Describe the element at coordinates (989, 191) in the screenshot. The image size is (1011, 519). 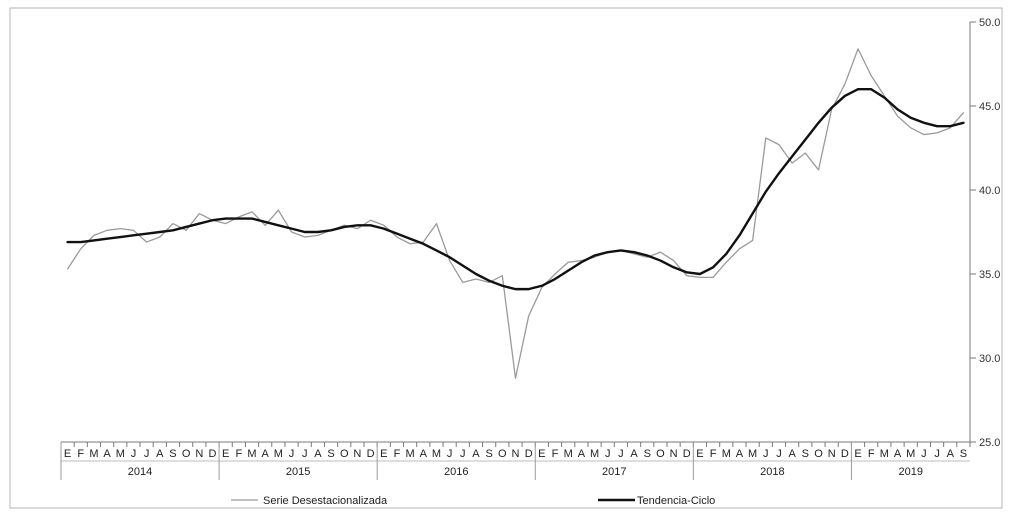
I see `y-tick-label: 40.0` at that location.